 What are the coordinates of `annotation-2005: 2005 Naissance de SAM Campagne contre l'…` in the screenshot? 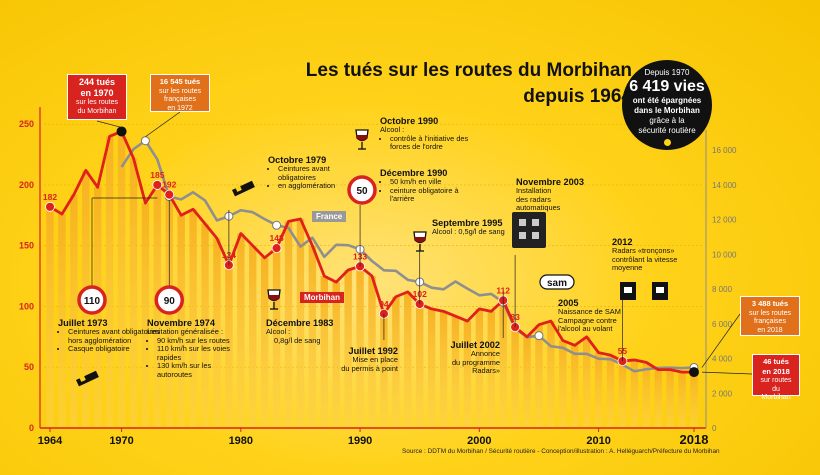 It's located at (593, 316).